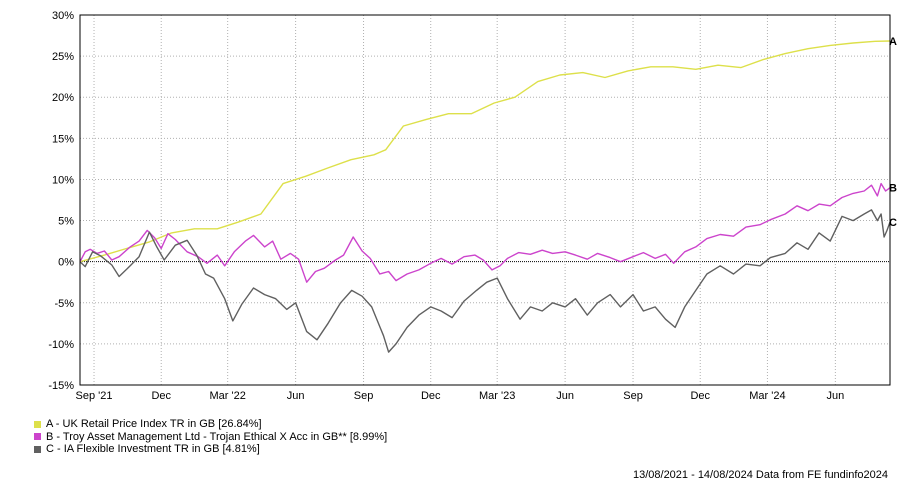 The height and width of the screenshot is (484, 900). Describe the element at coordinates (63, 57) in the screenshot. I see `y-tick-label: 25%` at that location.